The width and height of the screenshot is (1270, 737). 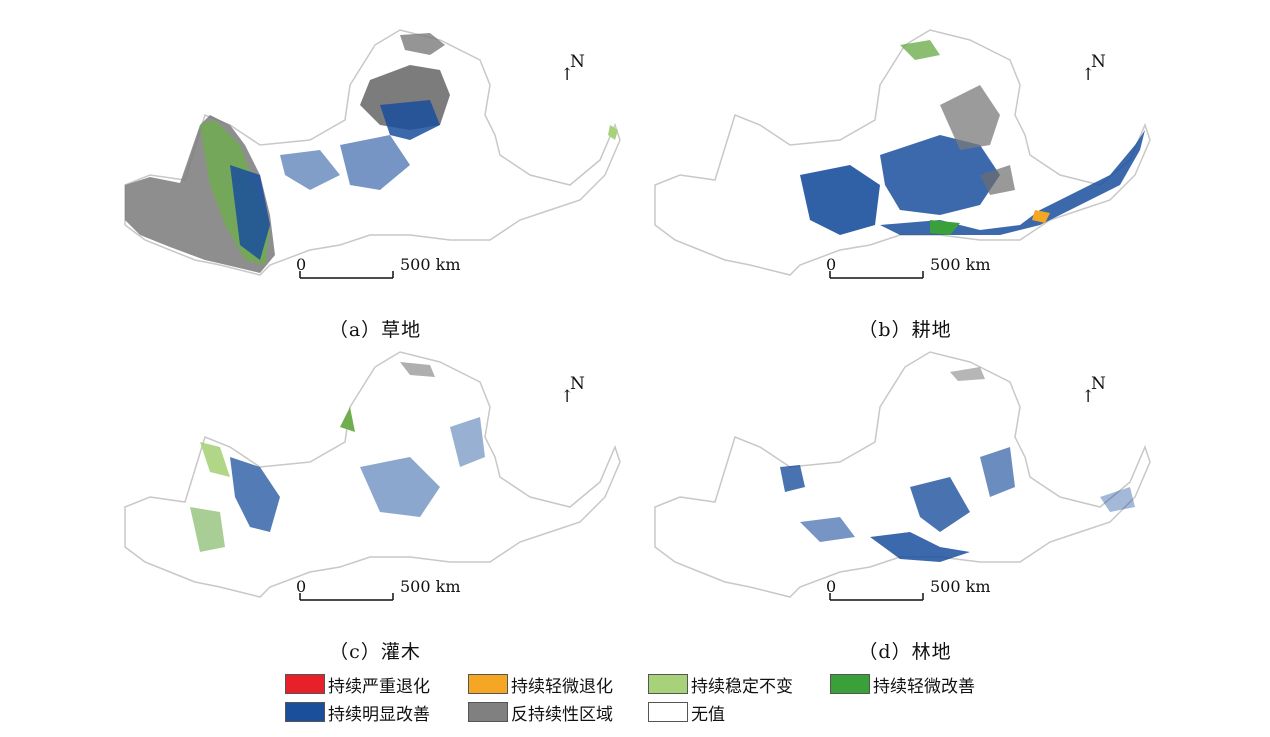 I want to click on legend-item: 反持续性区域, so click(x=540, y=713).